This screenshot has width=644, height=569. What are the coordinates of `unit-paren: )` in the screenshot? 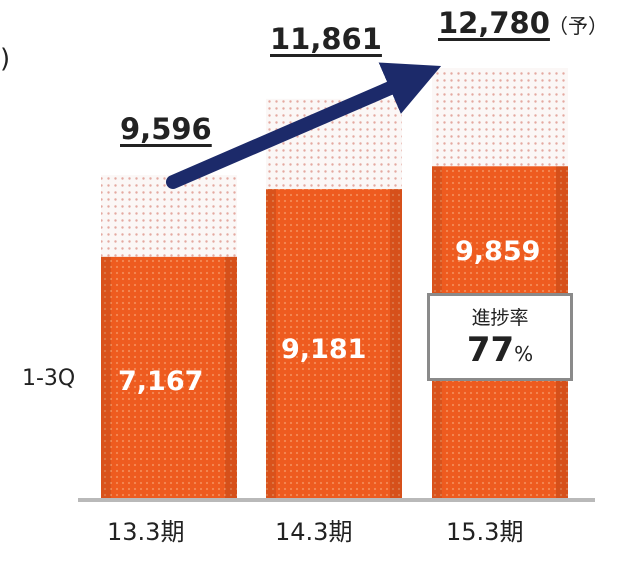 It's located at (5, 59).